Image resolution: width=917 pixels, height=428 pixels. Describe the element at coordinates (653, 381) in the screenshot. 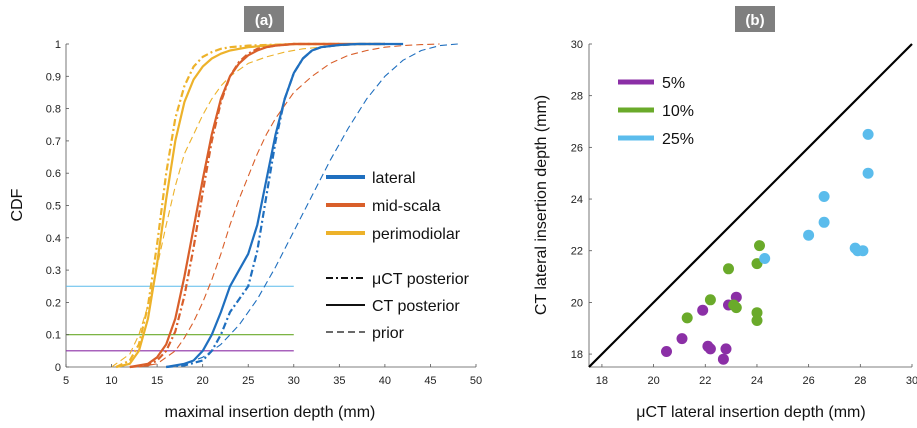

I see `panel-b-x-tick-label: 20` at that location.